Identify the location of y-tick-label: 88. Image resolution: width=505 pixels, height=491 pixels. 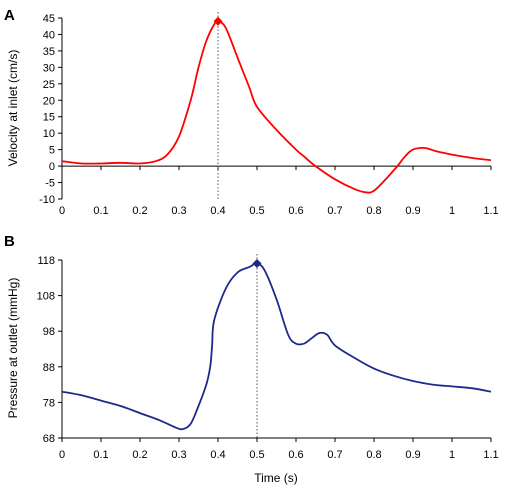
(49, 368).